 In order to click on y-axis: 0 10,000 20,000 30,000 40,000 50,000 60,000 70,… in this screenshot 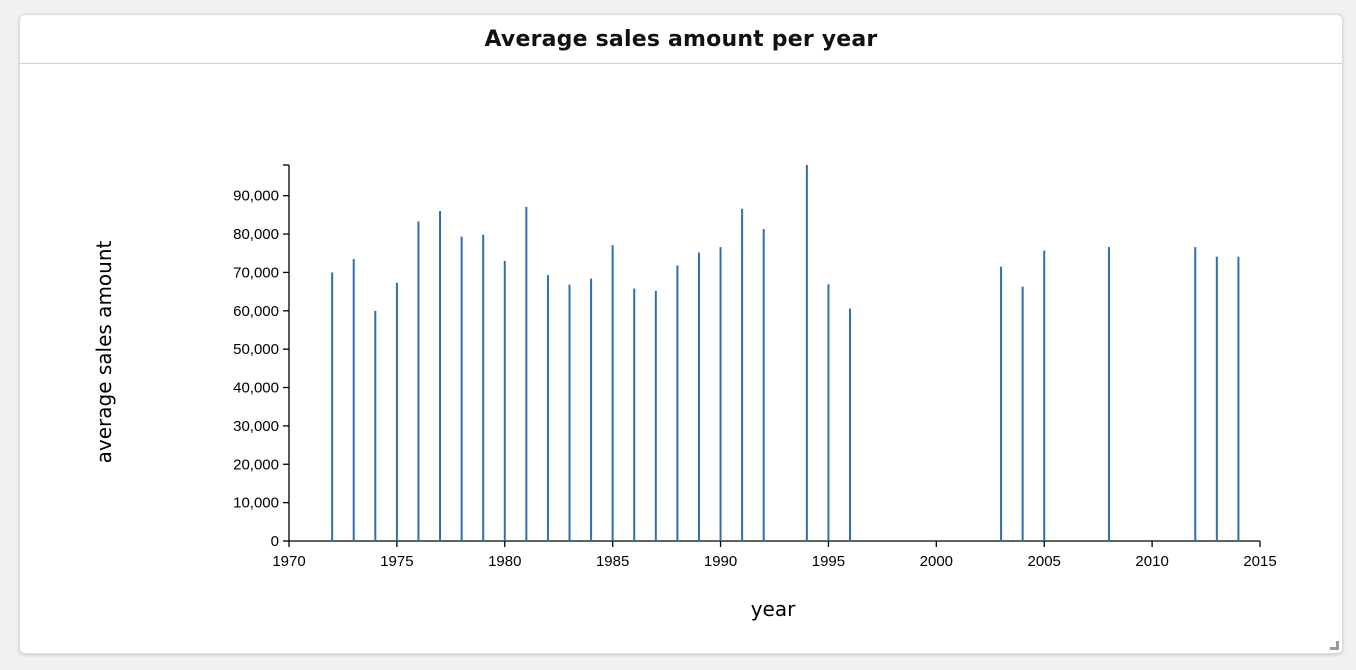, I will do `click(261, 357)`.